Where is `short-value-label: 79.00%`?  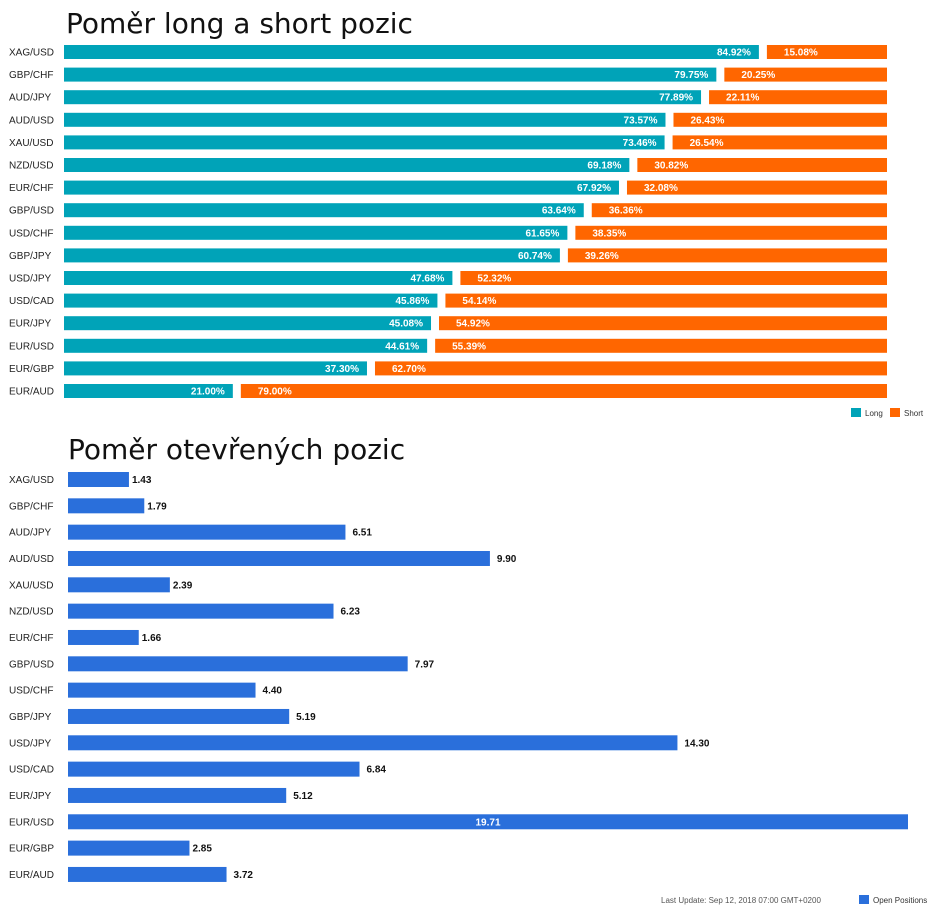
short-value-label: 79.00% is located at coordinates (275, 392).